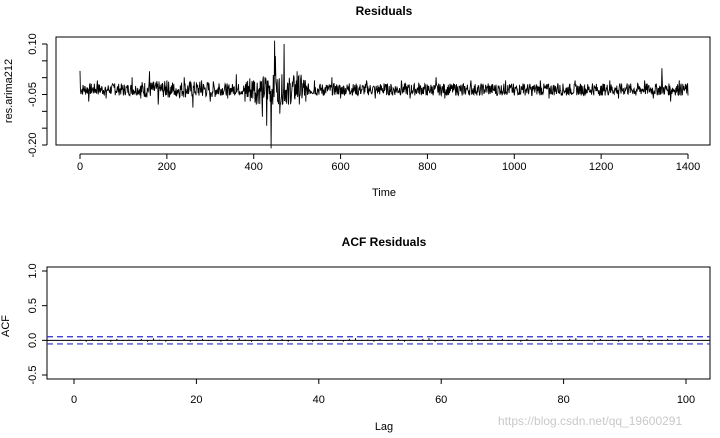 The image size is (720, 438). I want to click on acf-bars, so click(383, 340).